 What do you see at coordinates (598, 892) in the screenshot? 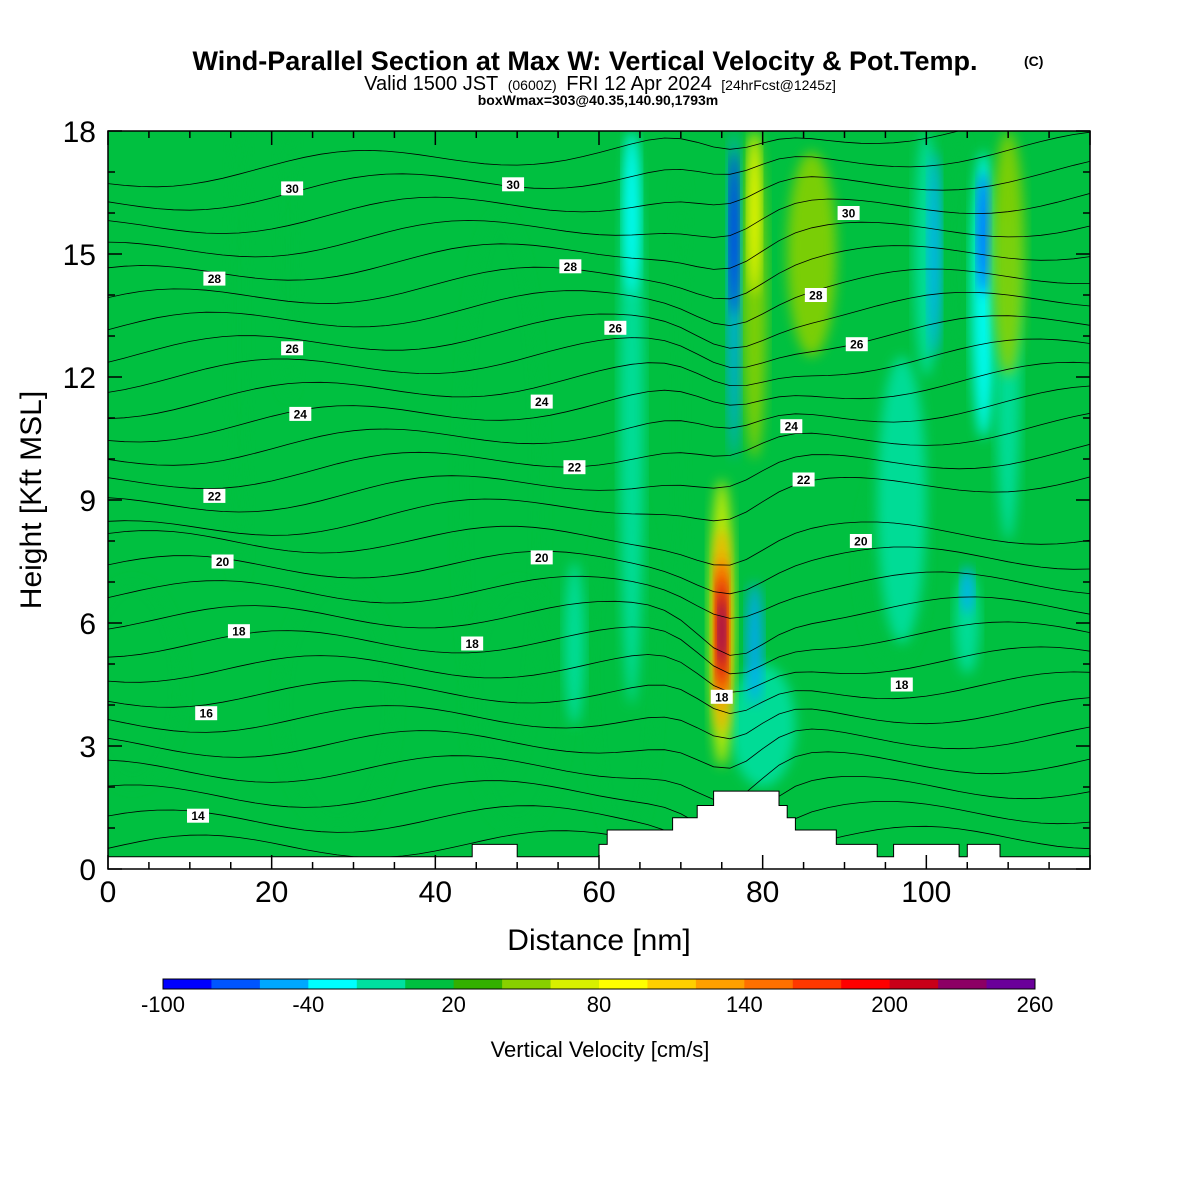
I see `x-tick-label: 60` at bounding box center [598, 892].